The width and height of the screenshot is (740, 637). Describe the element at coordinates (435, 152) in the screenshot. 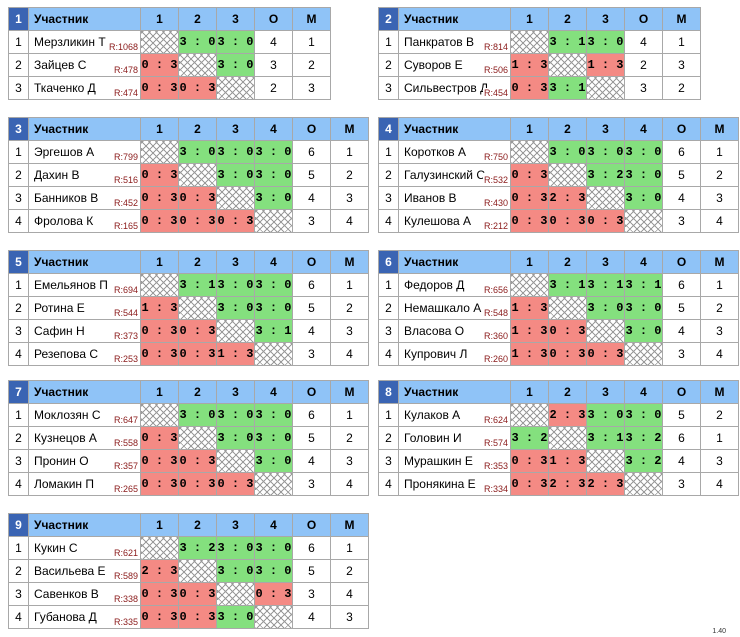

I see `player-name: Коротков А` at that location.